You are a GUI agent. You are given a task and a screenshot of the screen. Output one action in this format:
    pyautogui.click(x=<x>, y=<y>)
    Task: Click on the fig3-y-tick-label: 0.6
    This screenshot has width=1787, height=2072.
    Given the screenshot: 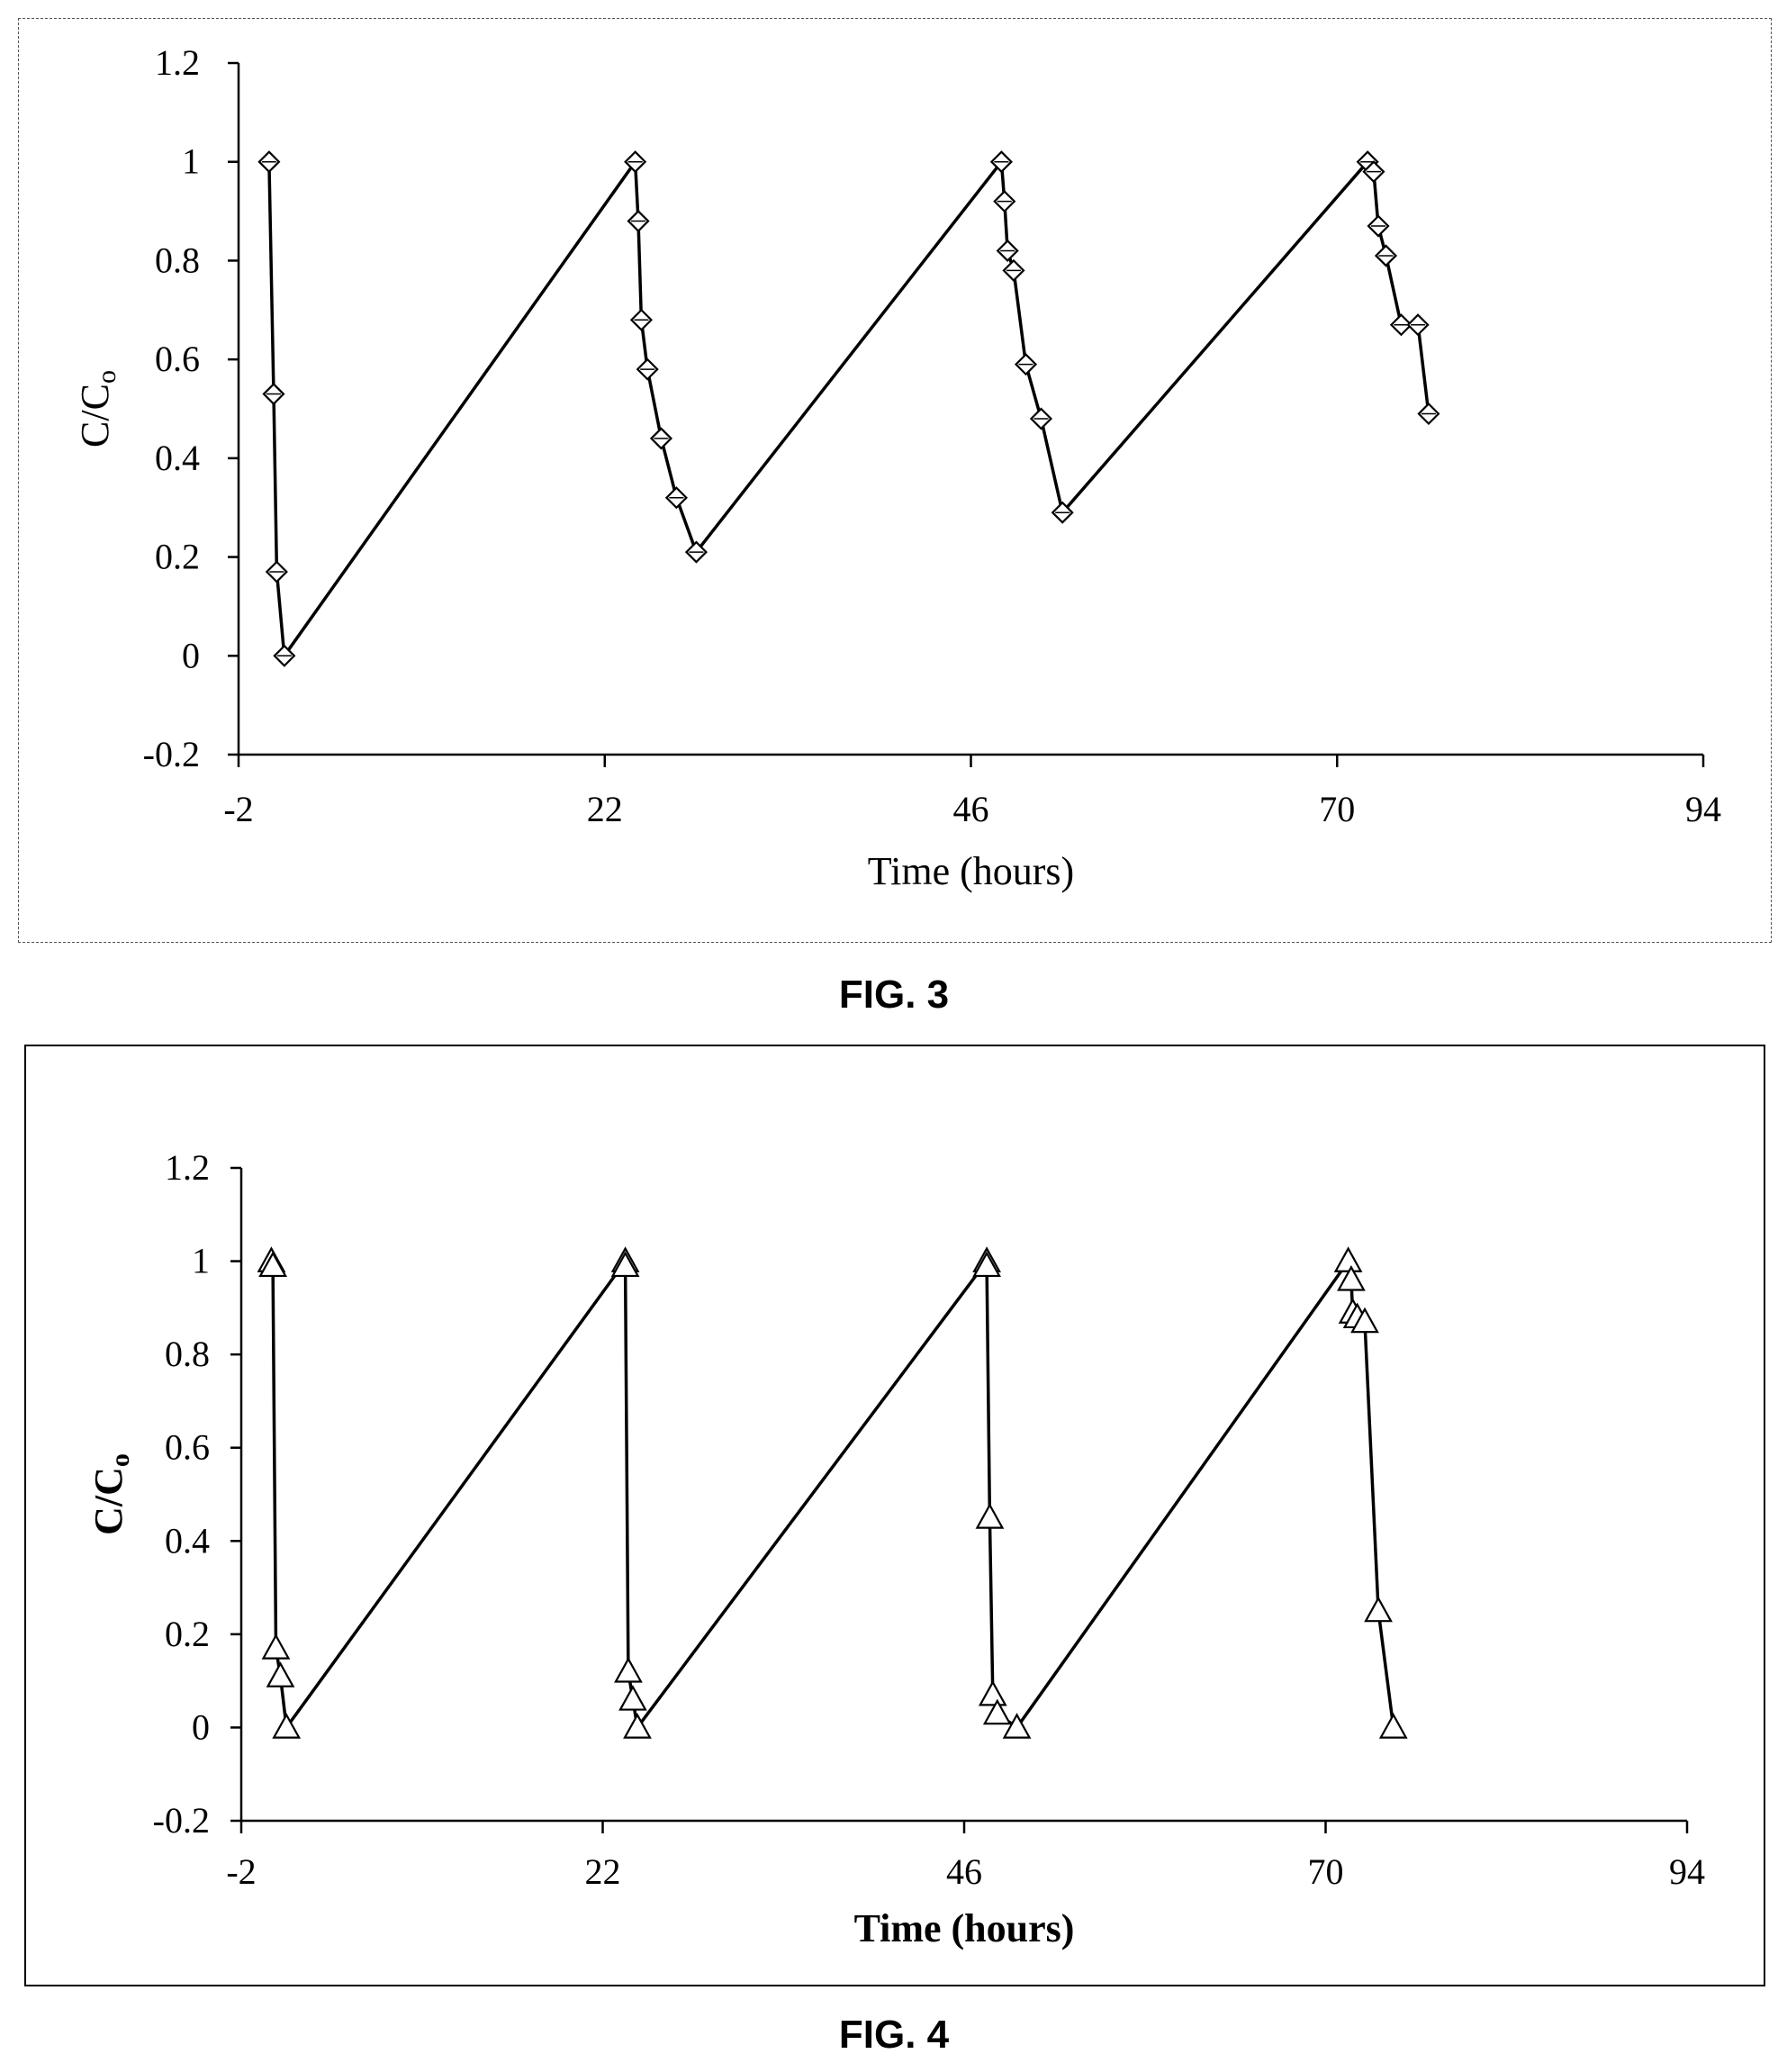 What is the action you would take?
    pyautogui.click(x=177, y=359)
    